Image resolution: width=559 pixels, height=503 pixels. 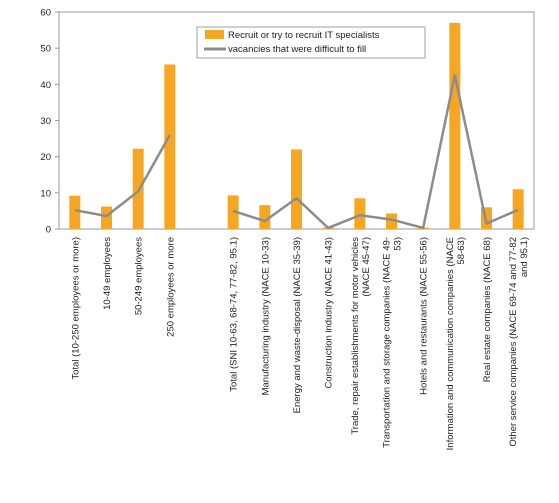 I want to click on x-category-label: 53), so click(x=398, y=244).